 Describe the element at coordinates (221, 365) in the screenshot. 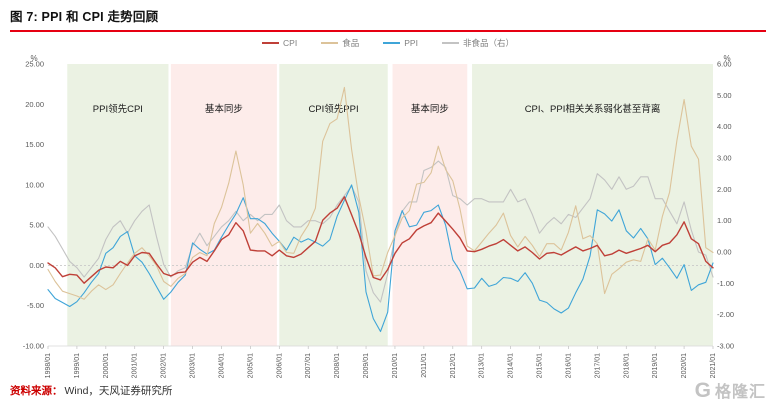

I see `svg-text: 2004/01` at that location.